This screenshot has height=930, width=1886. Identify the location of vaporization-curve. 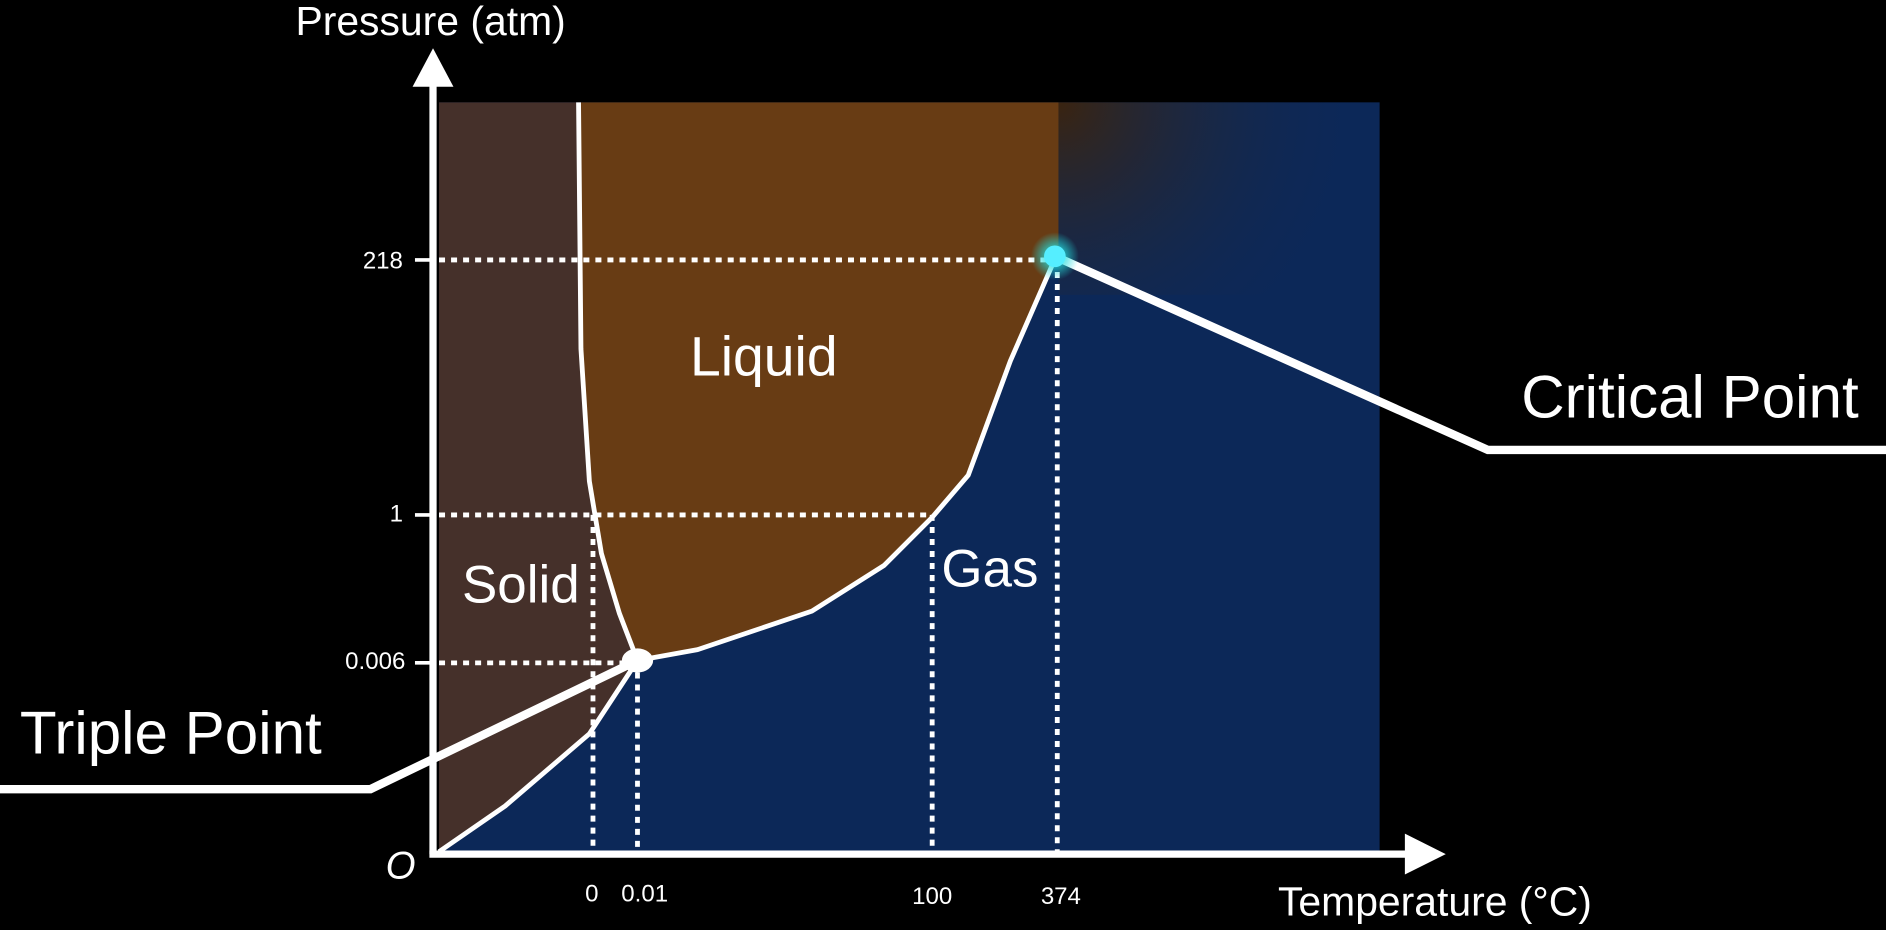
(848, 459).